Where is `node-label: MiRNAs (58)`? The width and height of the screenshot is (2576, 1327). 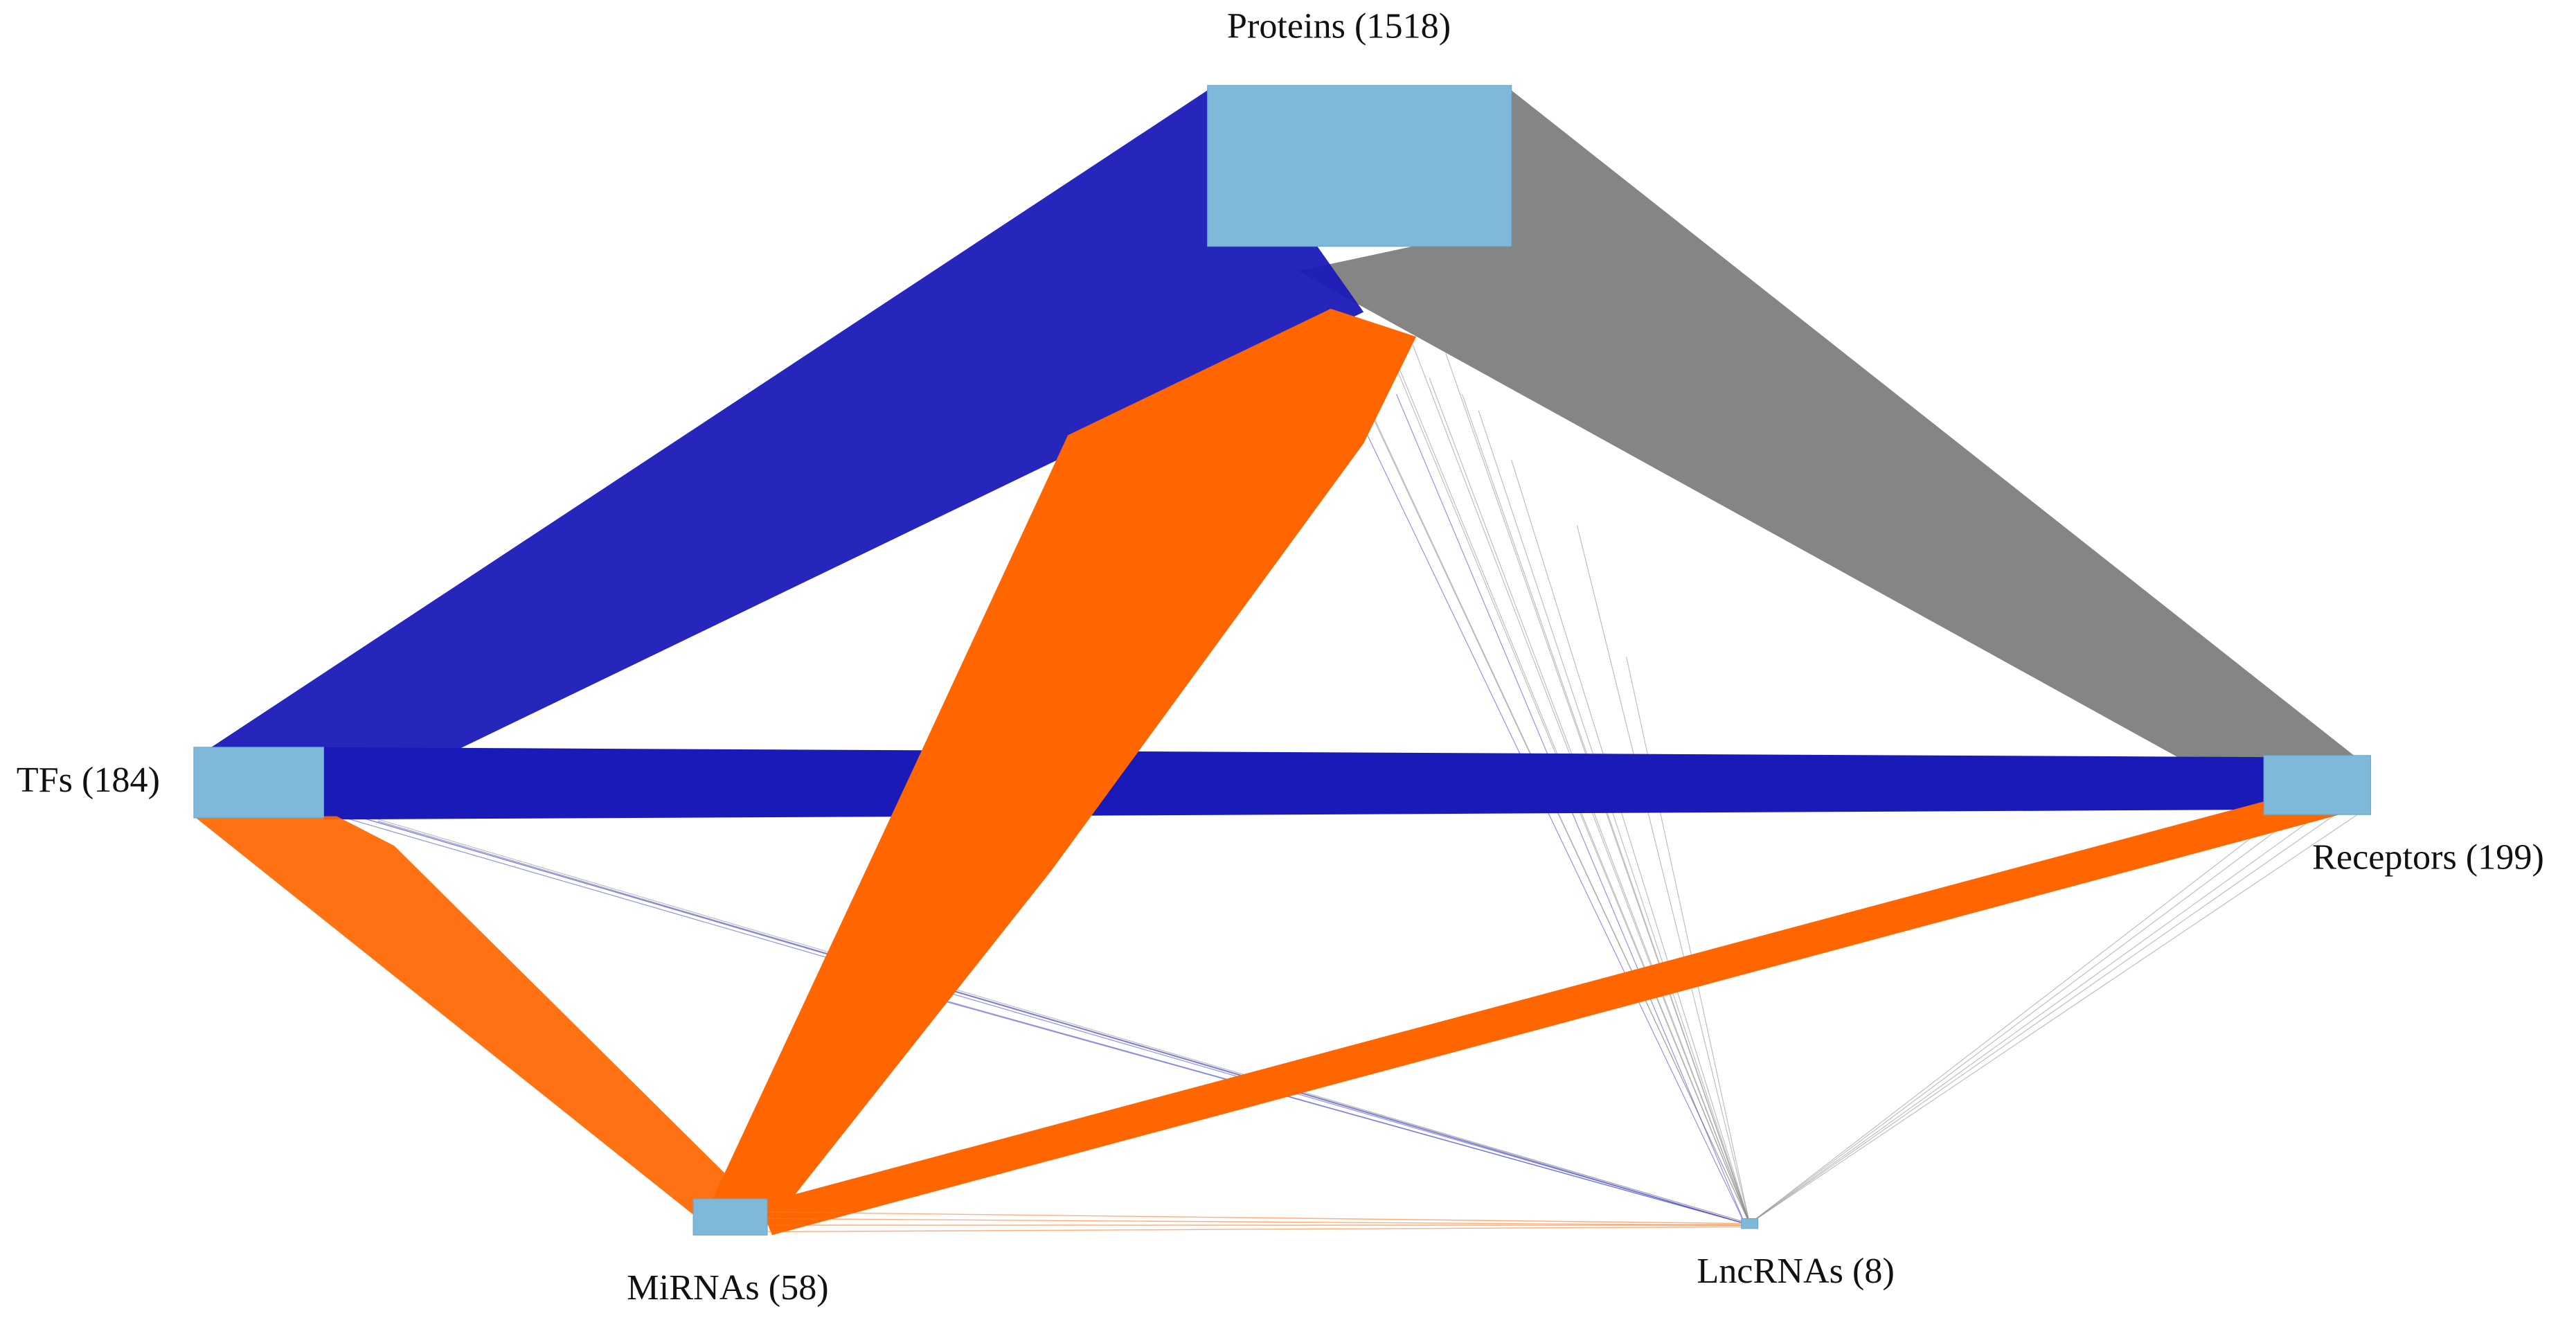
node-label: MiRNAs (58) is located at coordinates (727, 1288).